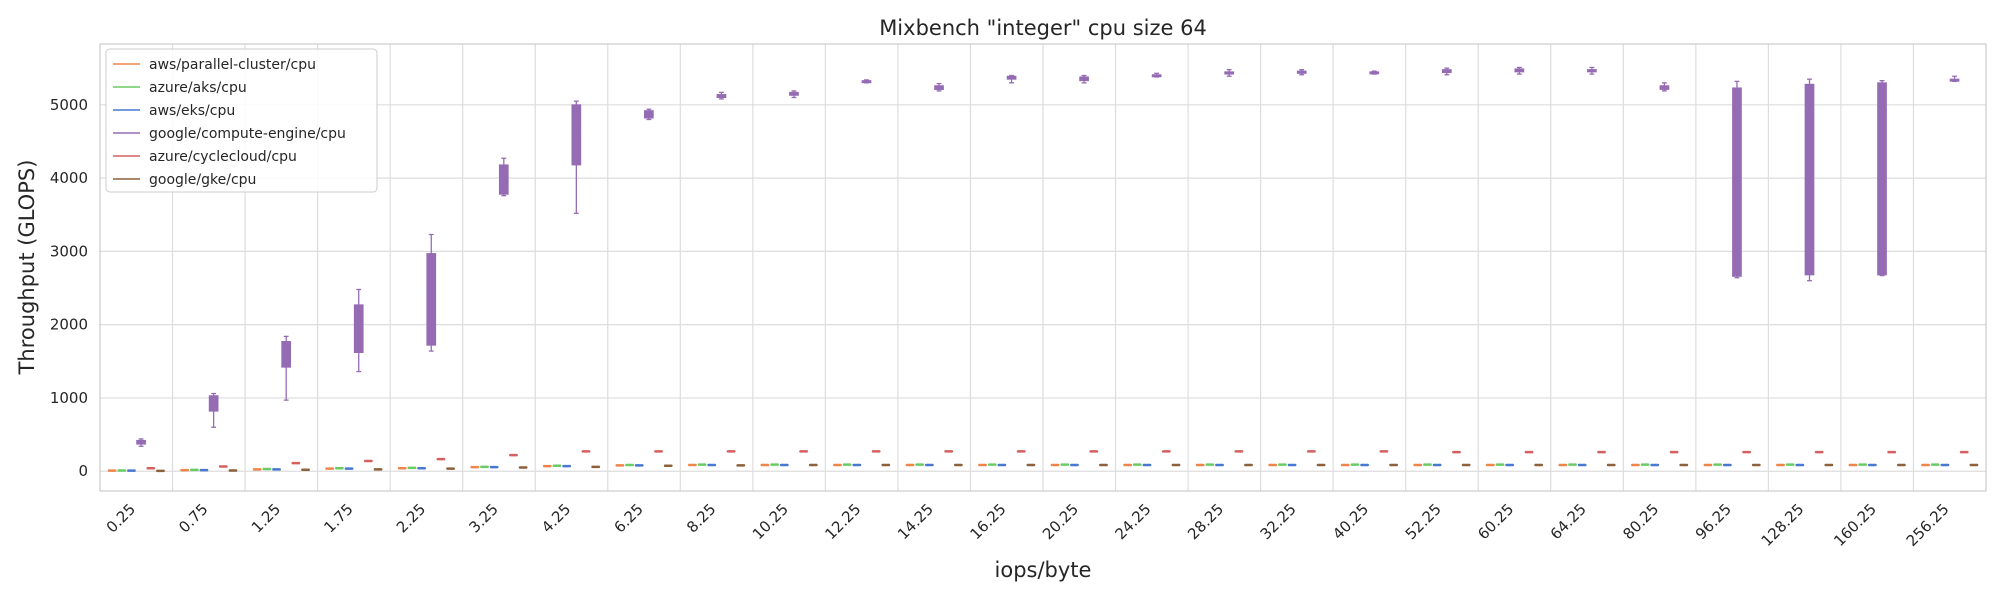 The image size is (2000, 600). Describe the element at coordinates (213, 403) in the screenshot. I see `box-google-compute-engine-cpu-0.75` at that location.